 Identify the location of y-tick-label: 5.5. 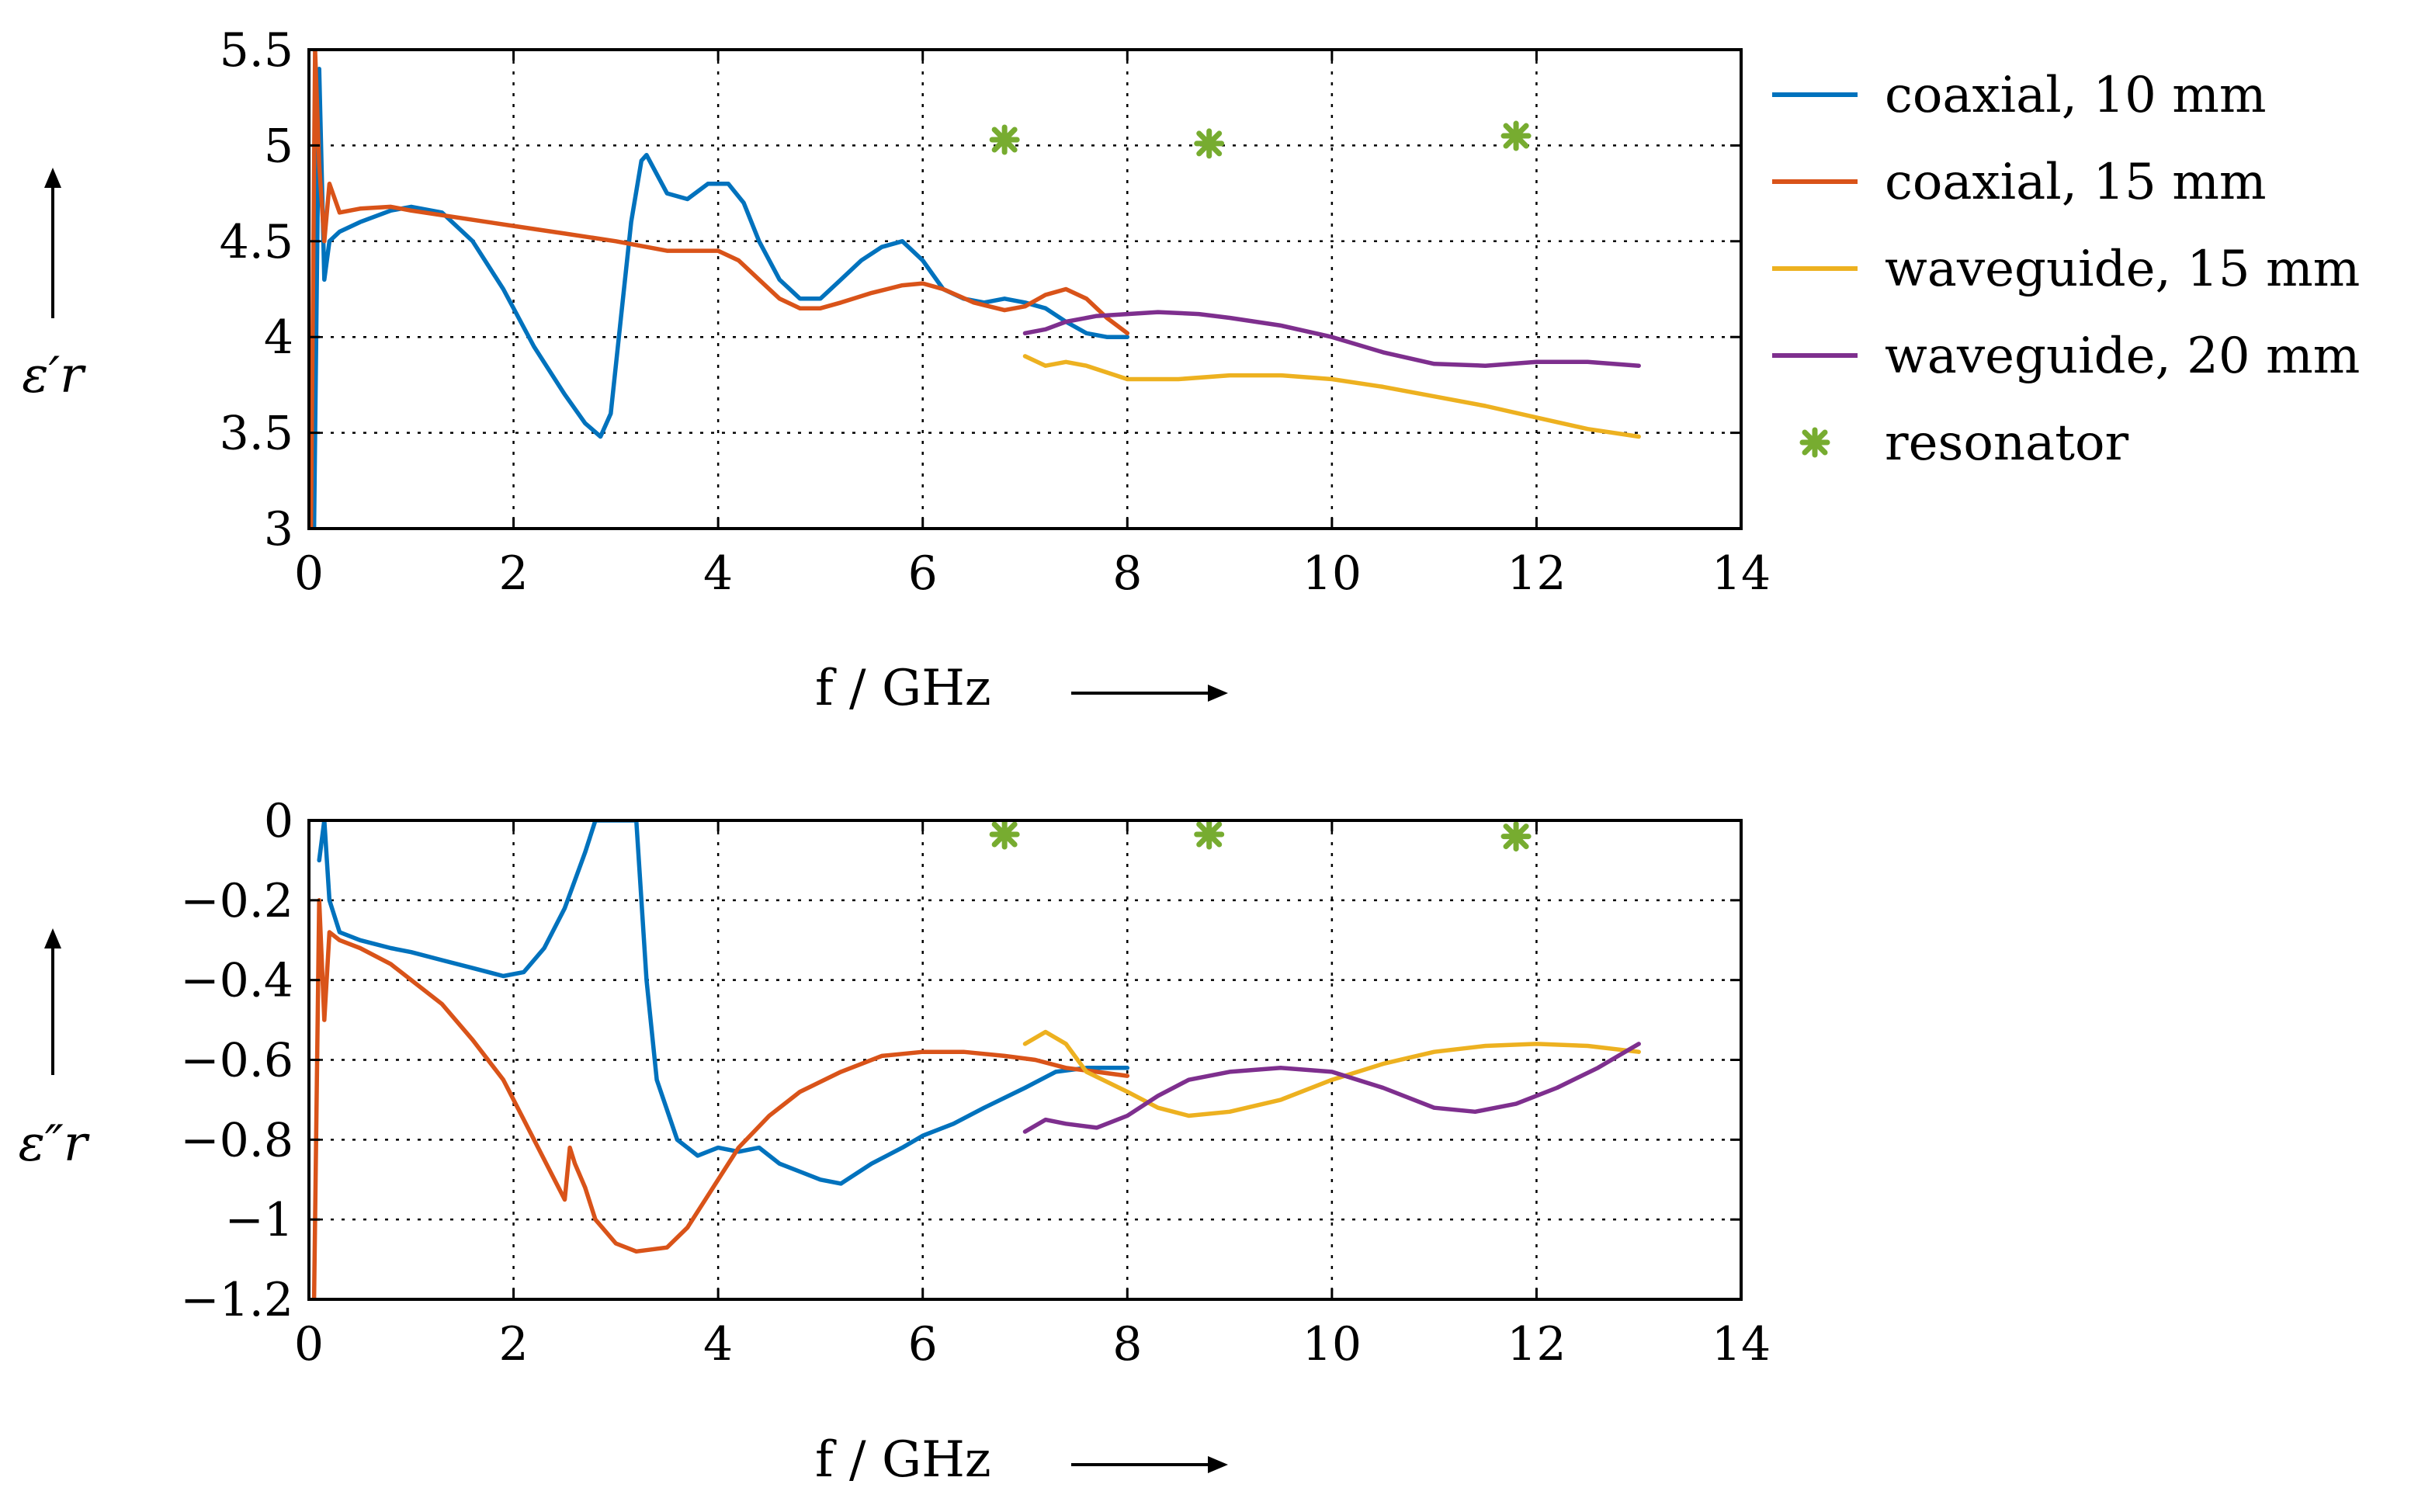
(256, 50).